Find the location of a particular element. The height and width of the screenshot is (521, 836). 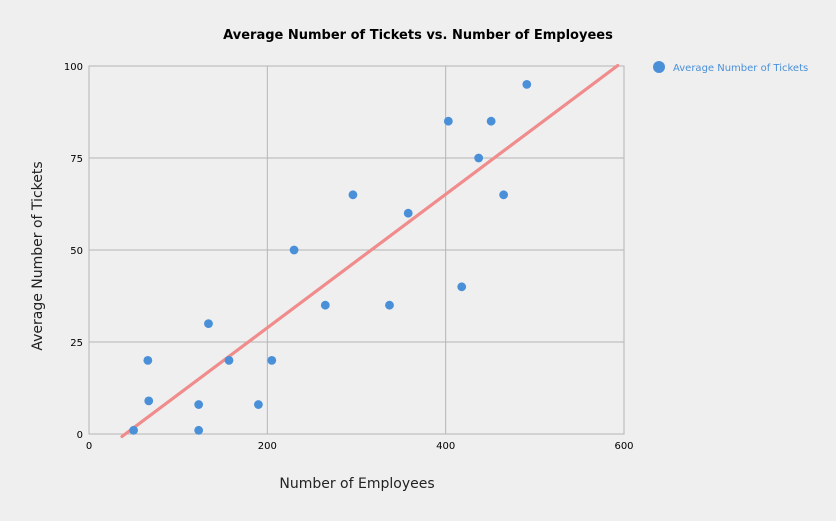

x-tick-label: 600 is located at coordinates (623, 446).